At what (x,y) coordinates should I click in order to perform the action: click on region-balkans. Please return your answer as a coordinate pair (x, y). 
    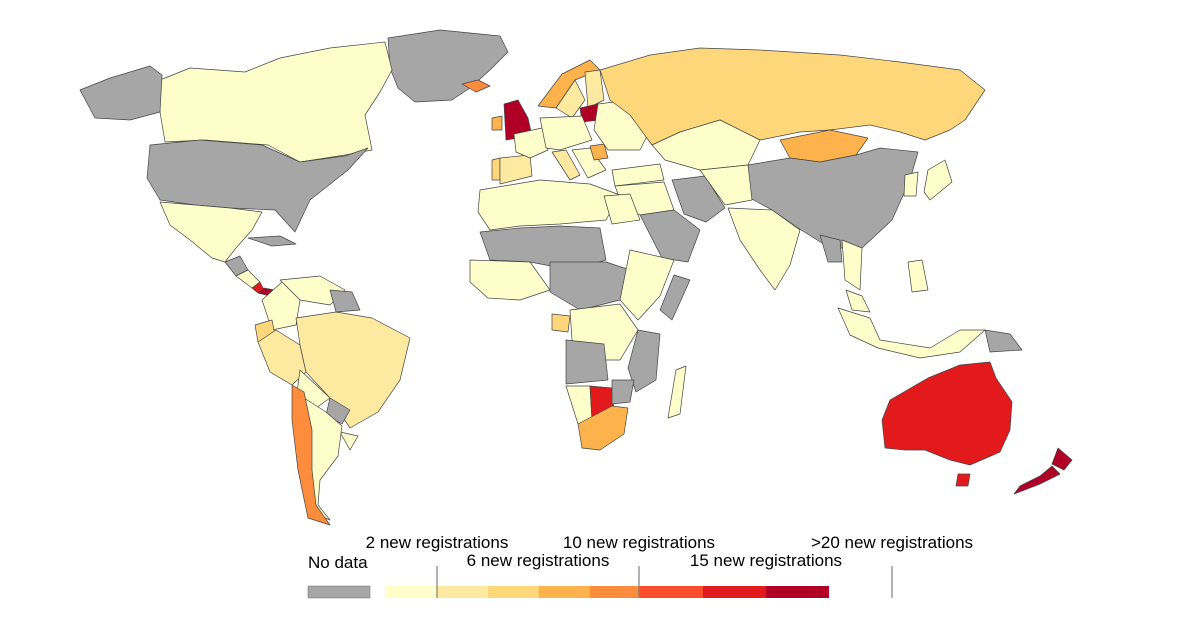
    Looking at the image, I should click on (589, 163).